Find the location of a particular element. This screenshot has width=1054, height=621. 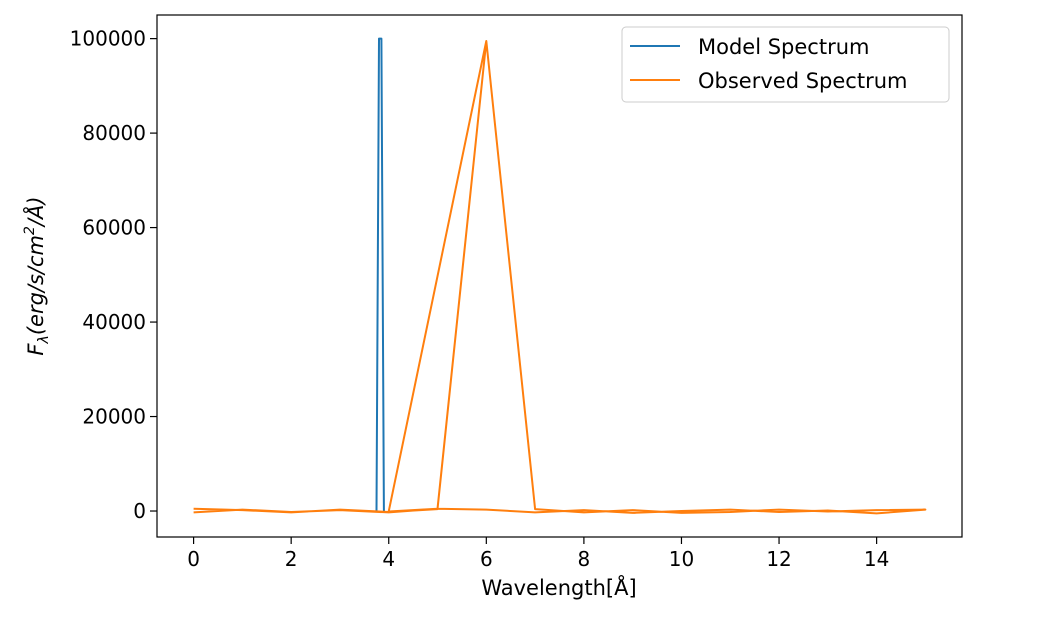

y-tick-label: 100000 is located at coordinates (108, 39).